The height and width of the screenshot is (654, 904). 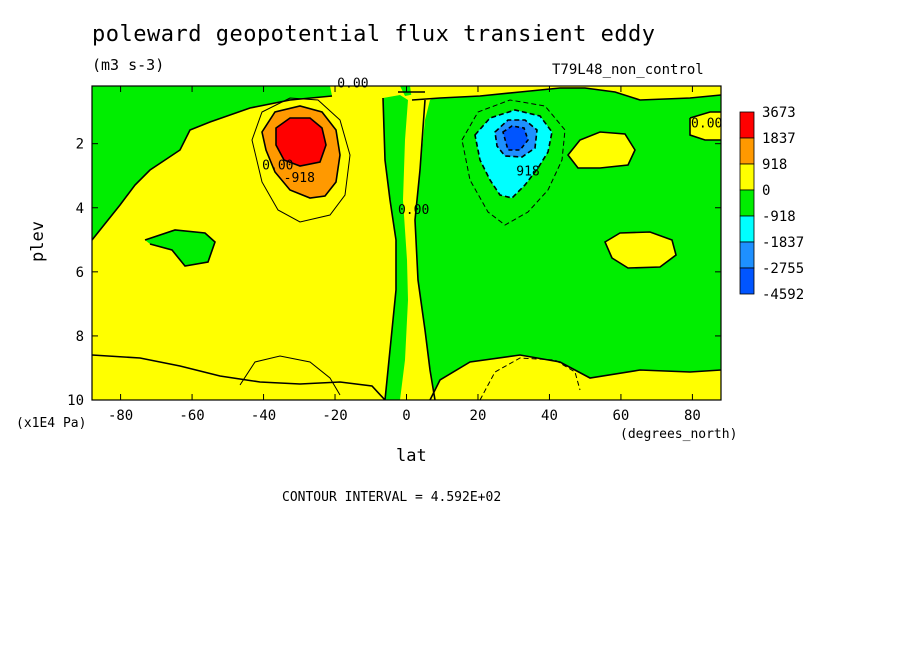 I want to click on x-tick-label: 20, so click(x=478, y=416).